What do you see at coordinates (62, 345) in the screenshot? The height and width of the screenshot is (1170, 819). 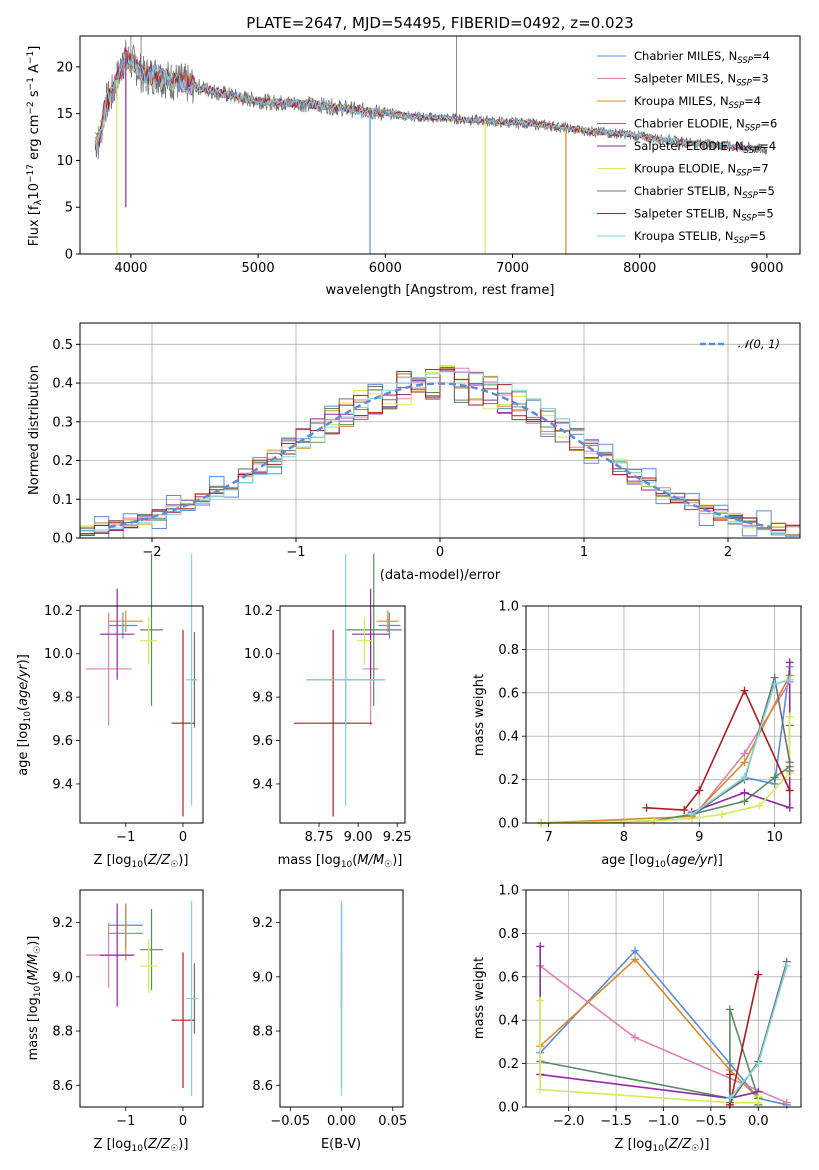 I see `y-tick-label: 0.5` at bounding box center [62, 345].